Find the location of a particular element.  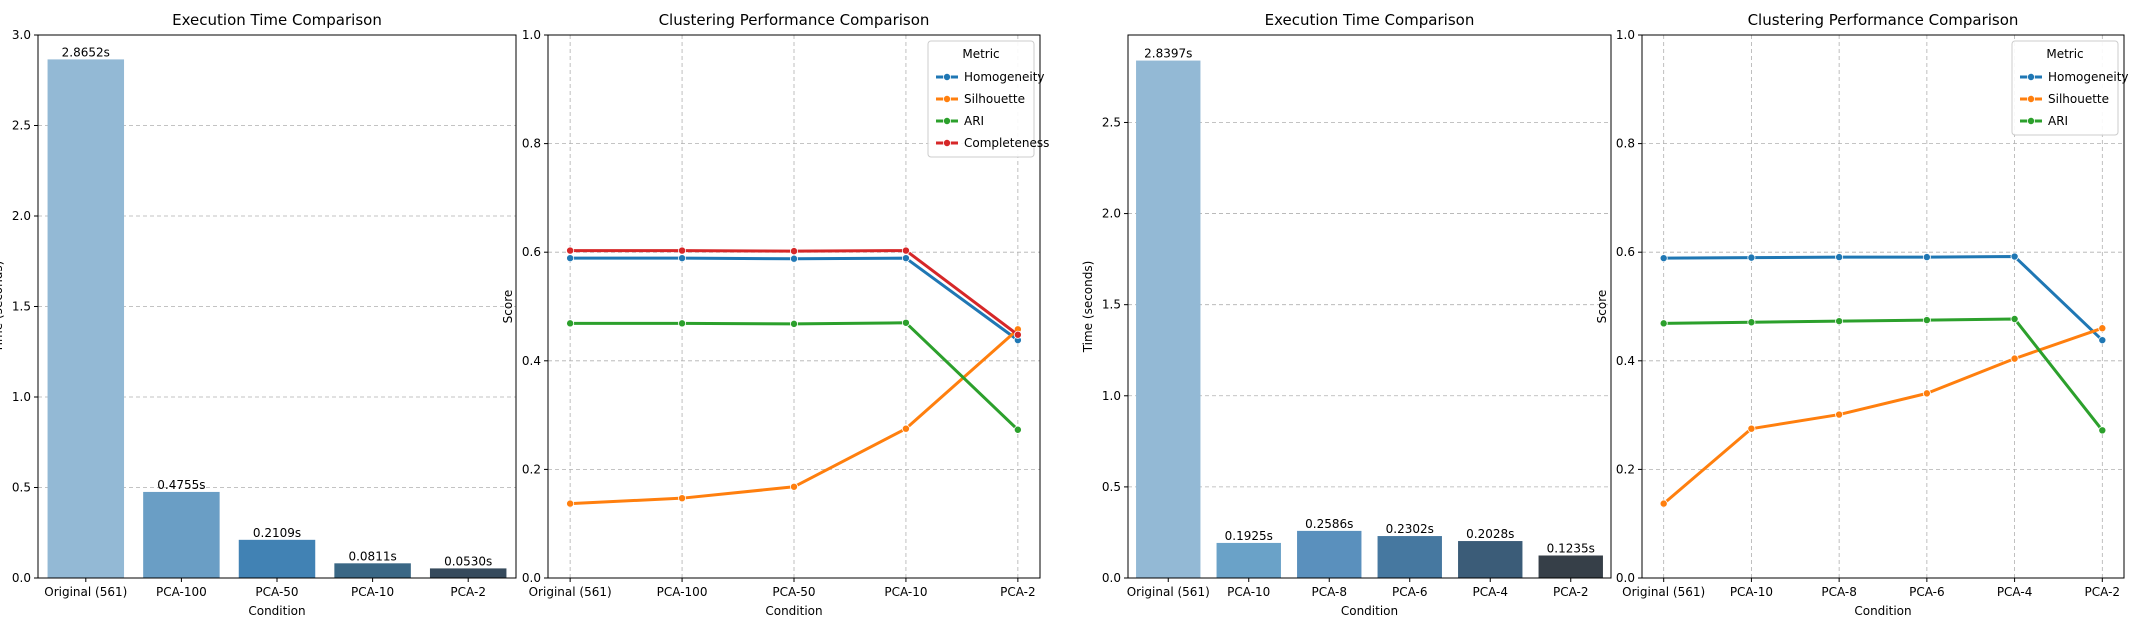

y-tick-label: 0.2 is located at coordinates (1625, 469).